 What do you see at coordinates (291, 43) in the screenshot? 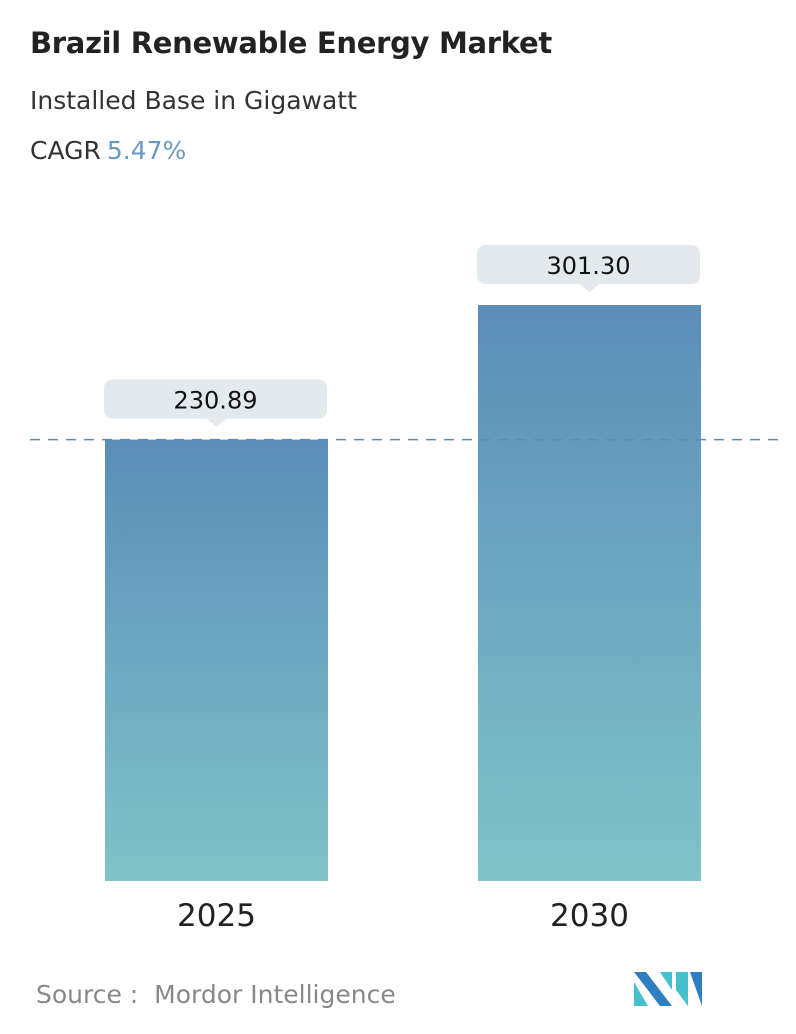
I see `chart-title: Brazil Renewable Energy Market` at bounding box center [291, 43].